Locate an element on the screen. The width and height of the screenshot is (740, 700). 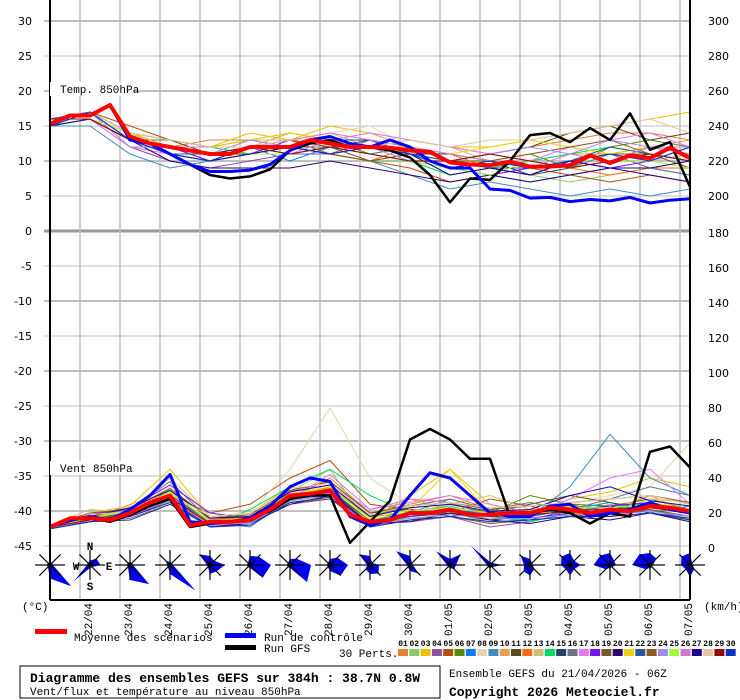
left-axis-tick-label: 20 is located at coordinates (25, 91).